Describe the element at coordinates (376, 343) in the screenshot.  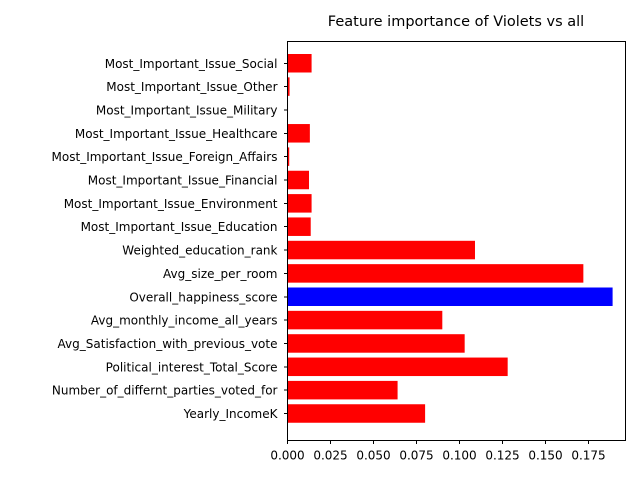
I see `bar-avg-satisfaction-with-previous-vote` at that location.